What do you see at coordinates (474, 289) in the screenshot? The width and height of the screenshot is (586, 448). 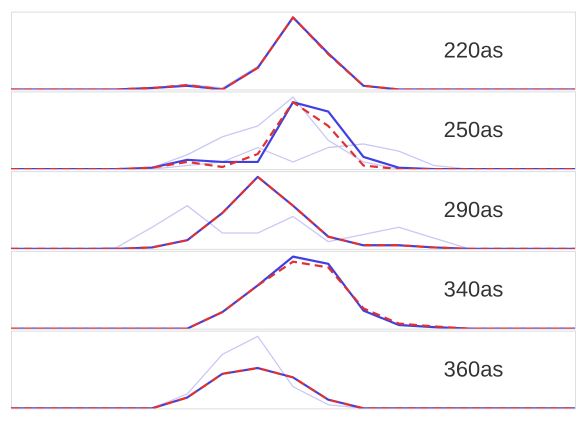 I see `annotation: 340as` at bounding box center [474, 289].